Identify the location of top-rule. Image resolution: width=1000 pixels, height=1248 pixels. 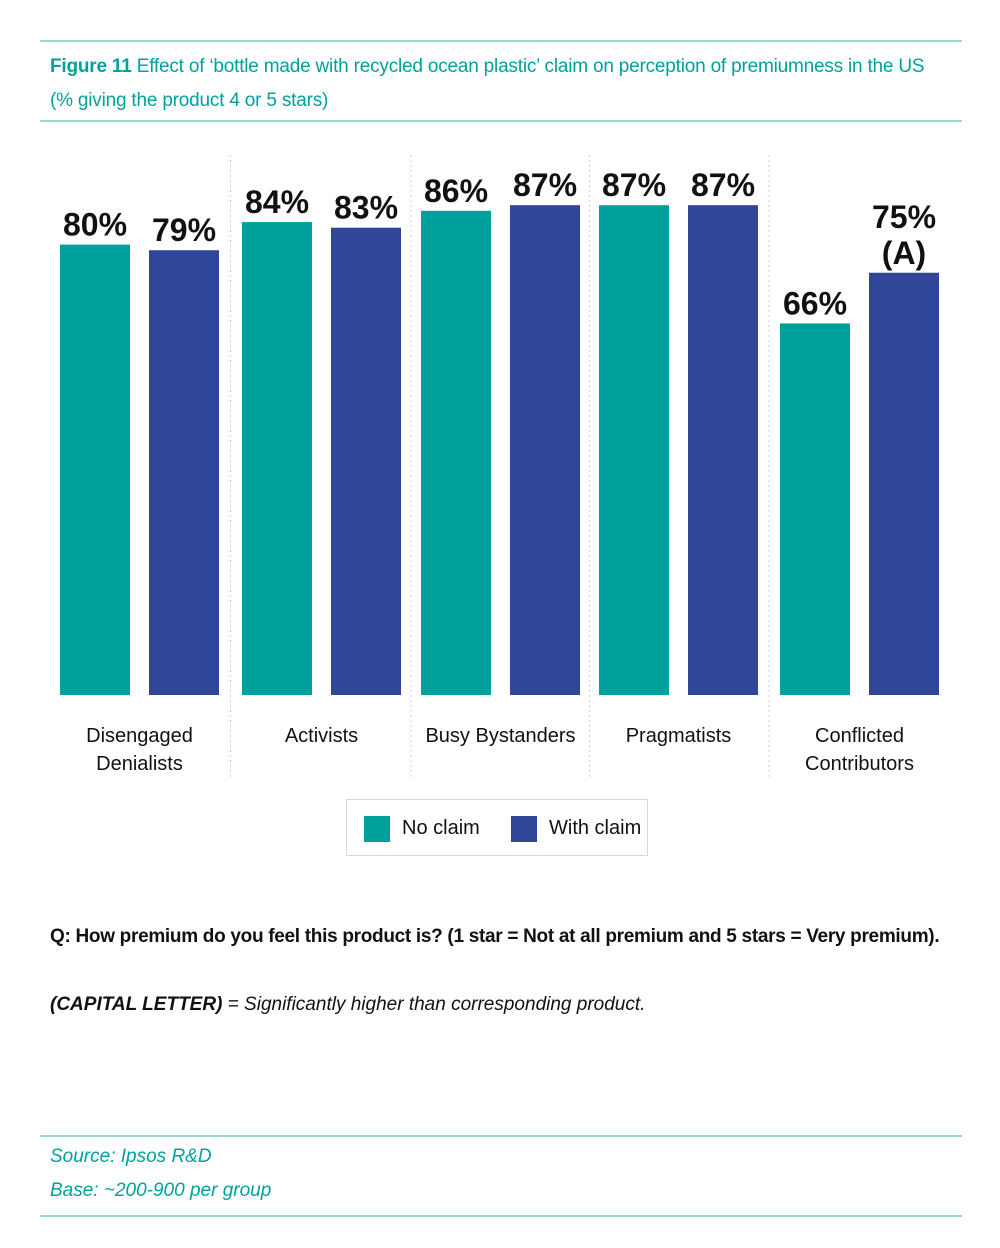
(501, 41).